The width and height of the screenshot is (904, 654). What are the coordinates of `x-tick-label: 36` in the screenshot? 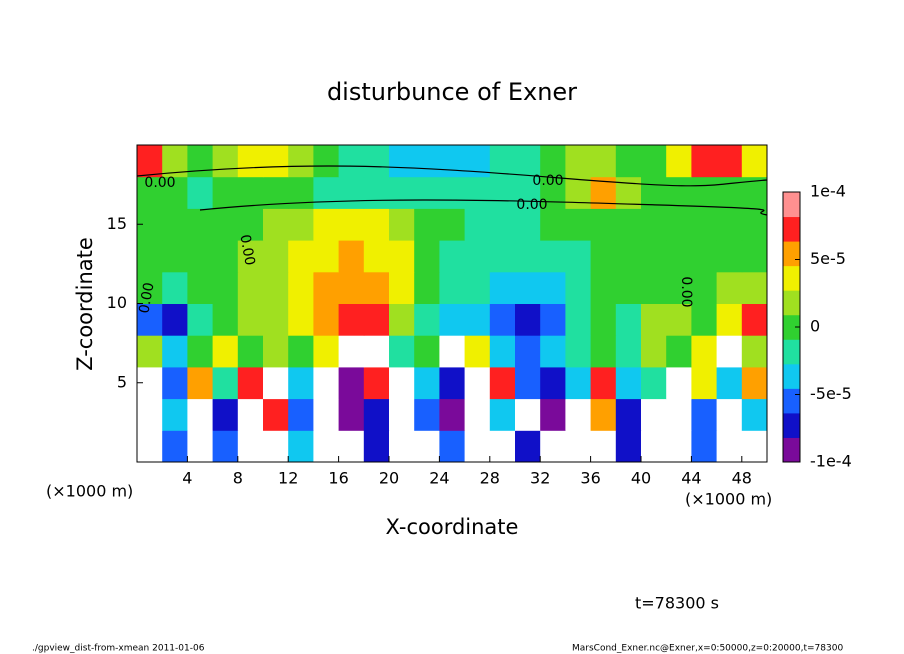 It's located at (590, 478).